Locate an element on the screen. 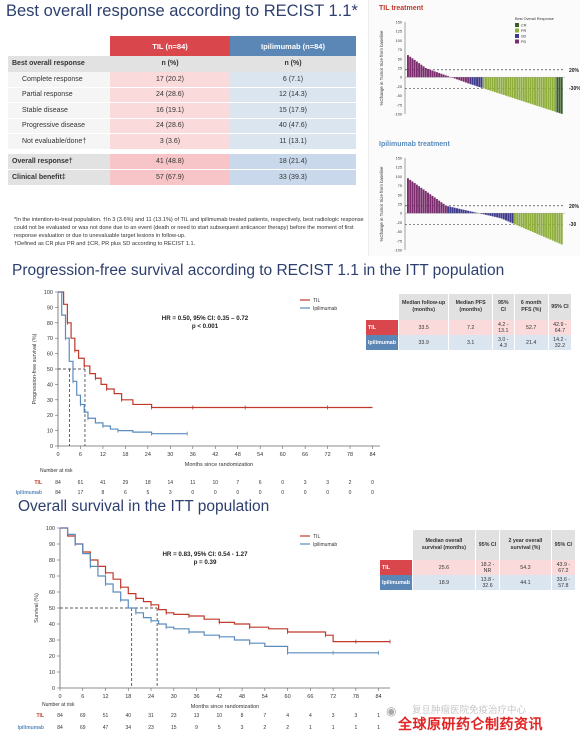 The image size is (580, 738). summary-ipi: 18 (21.4) is located at coordinates (293, 162).